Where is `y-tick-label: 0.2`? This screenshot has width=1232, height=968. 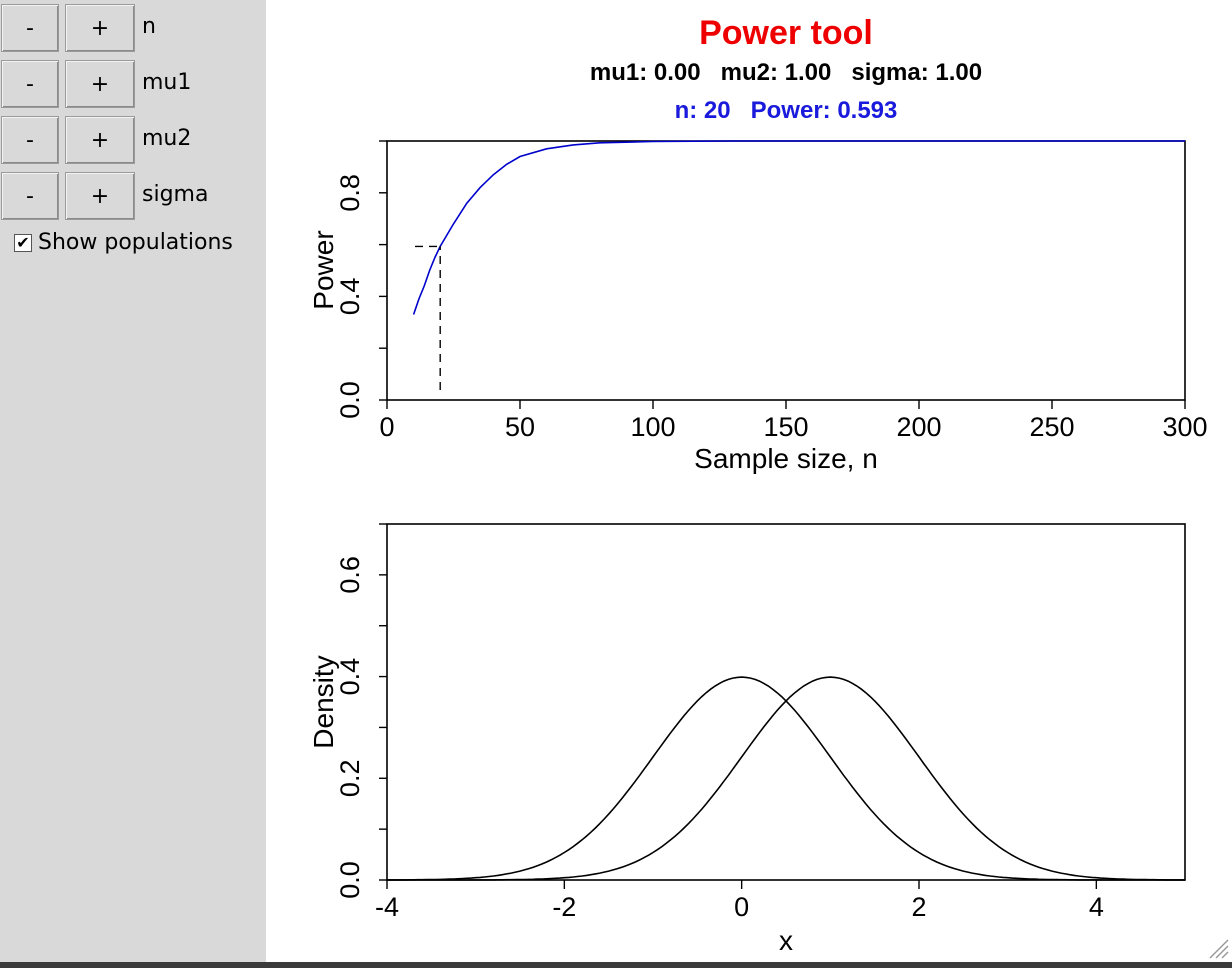 y-tick-label: 0.2 is located at coordinates (350, 779).